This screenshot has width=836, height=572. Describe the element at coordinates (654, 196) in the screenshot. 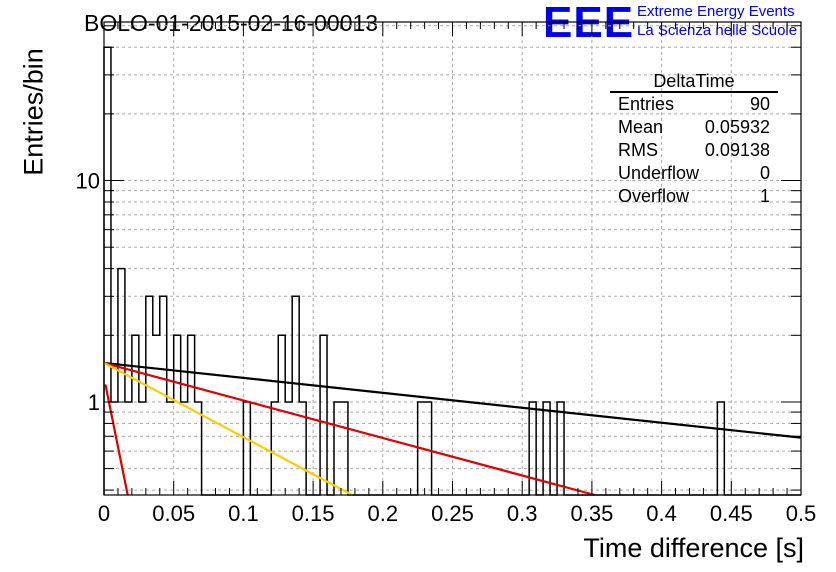

I see `stats-label: Overflow` at that location.